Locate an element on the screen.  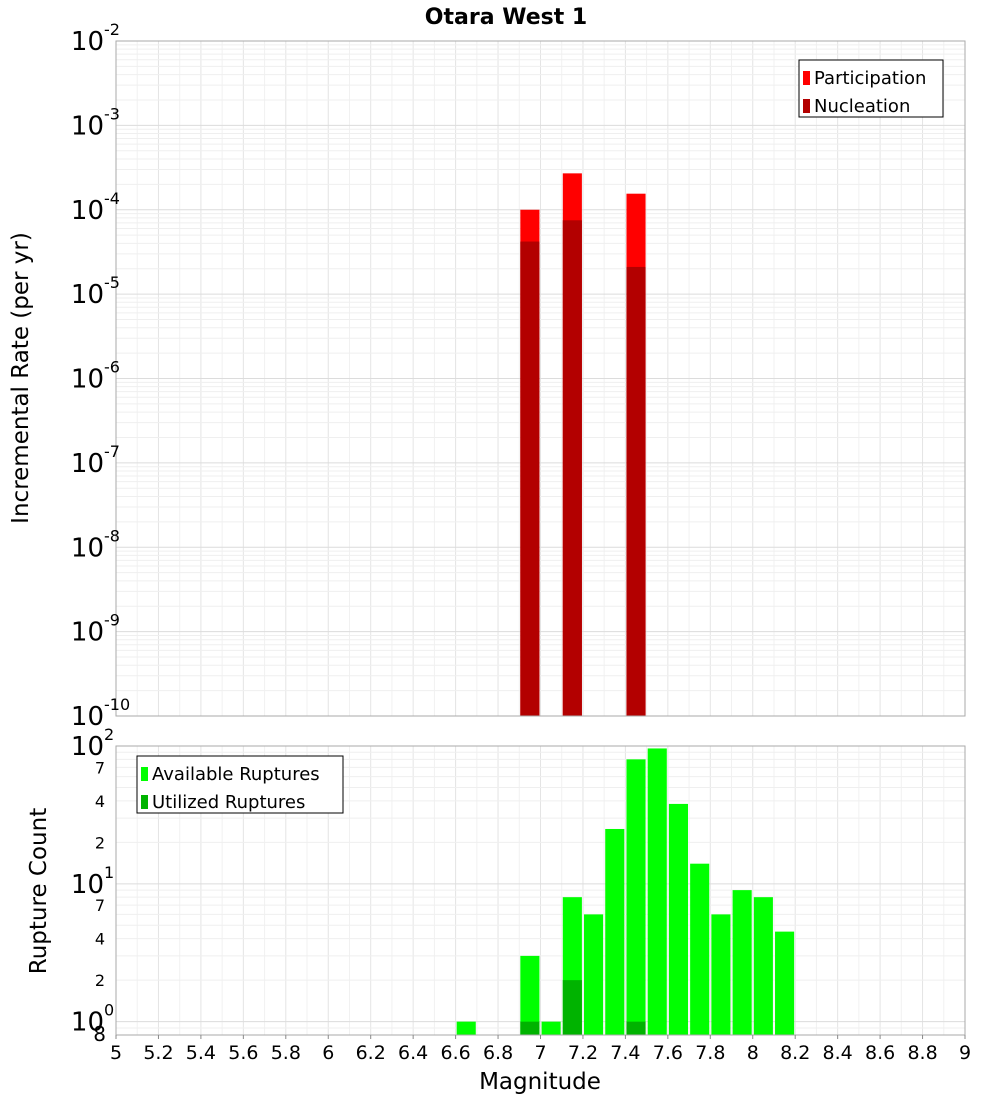
x-tick-label: 8 is located at coordinates (753, 1053).